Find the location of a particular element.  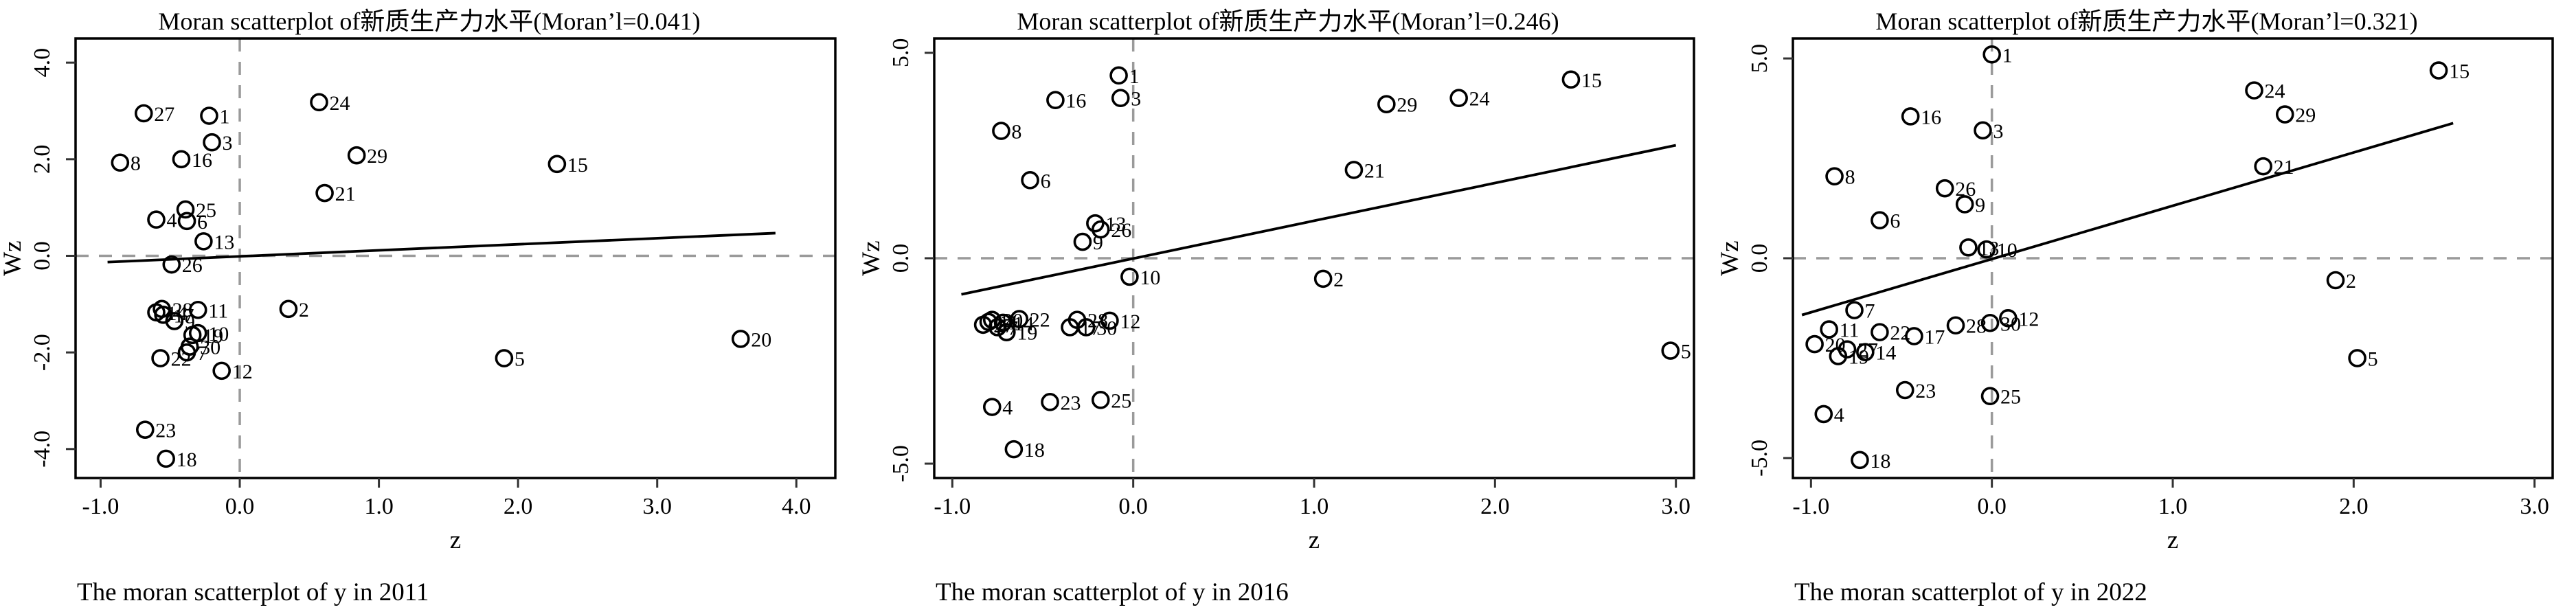

x-tick-label: 0.0 is located at coordinates (1133, 506).